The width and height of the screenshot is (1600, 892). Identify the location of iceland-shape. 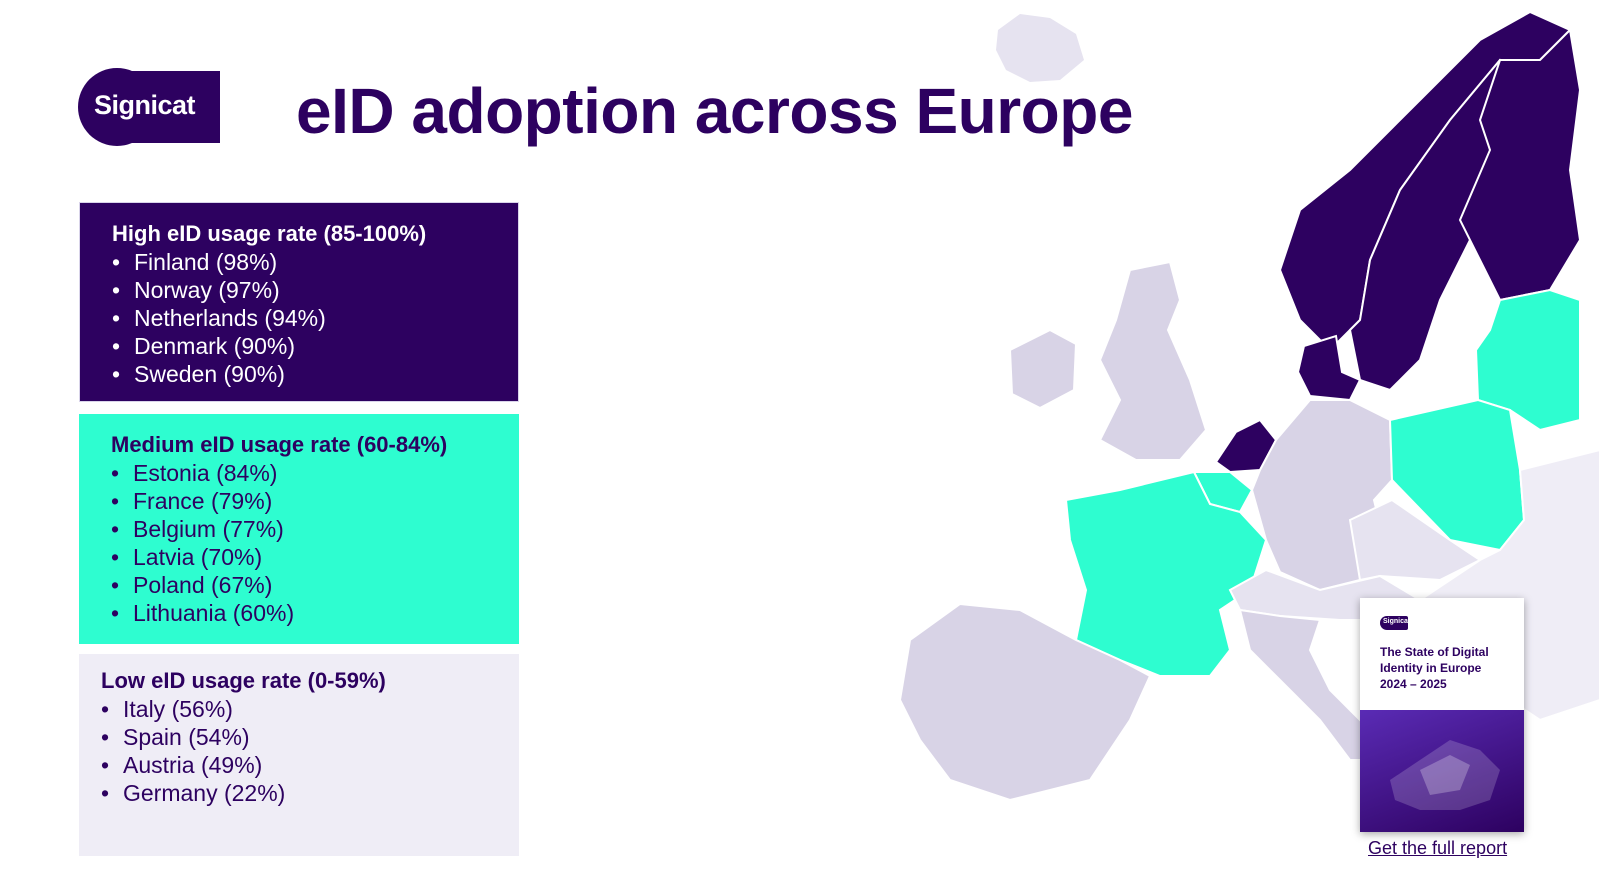
(1040, 48).